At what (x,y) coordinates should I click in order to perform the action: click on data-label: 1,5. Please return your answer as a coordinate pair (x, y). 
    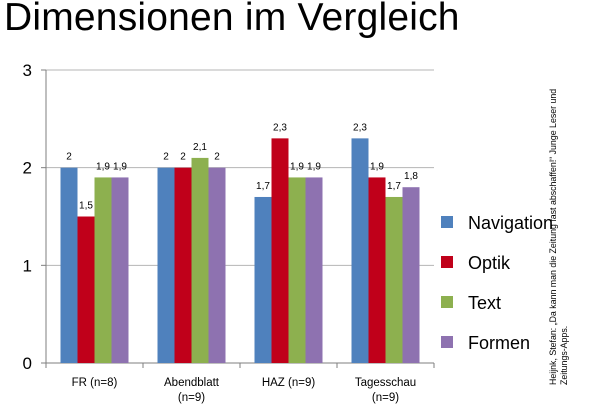
    Looking at the image, I should click on (86, 206).